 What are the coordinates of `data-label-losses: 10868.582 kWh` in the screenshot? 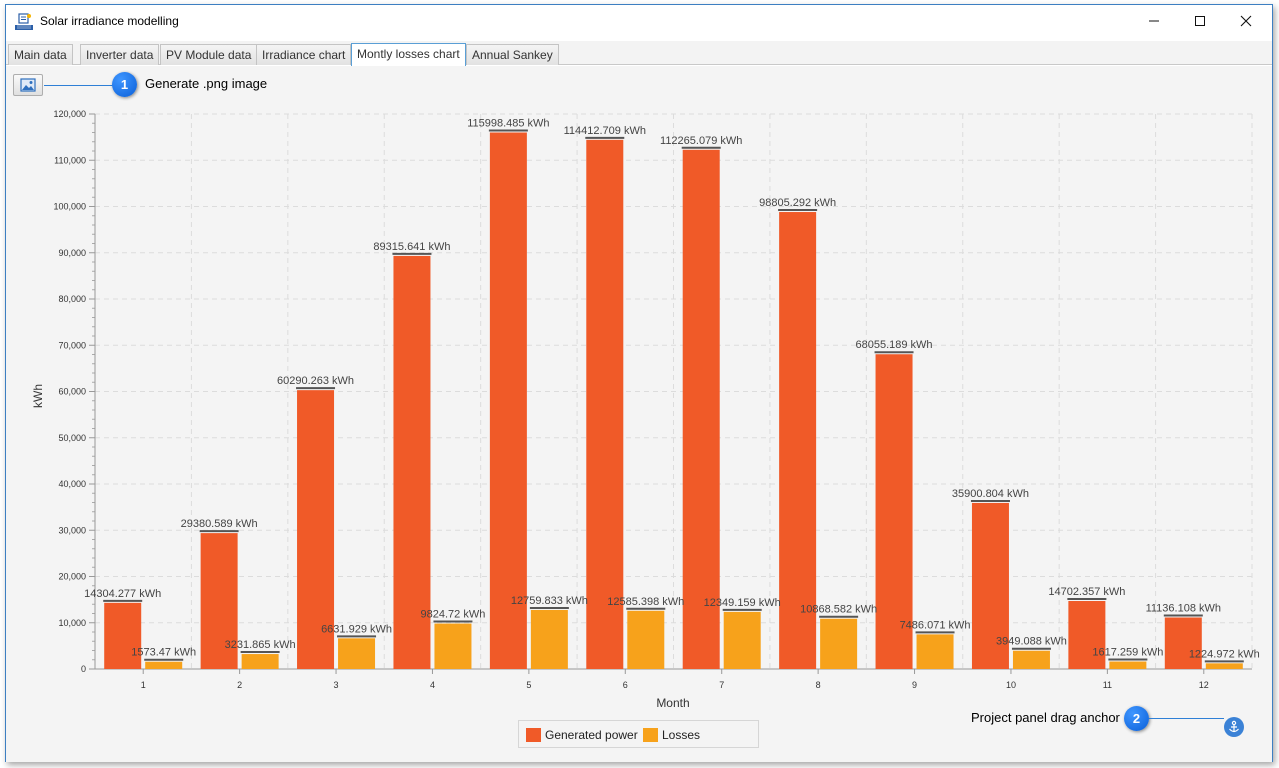 It's located at (838, 610).